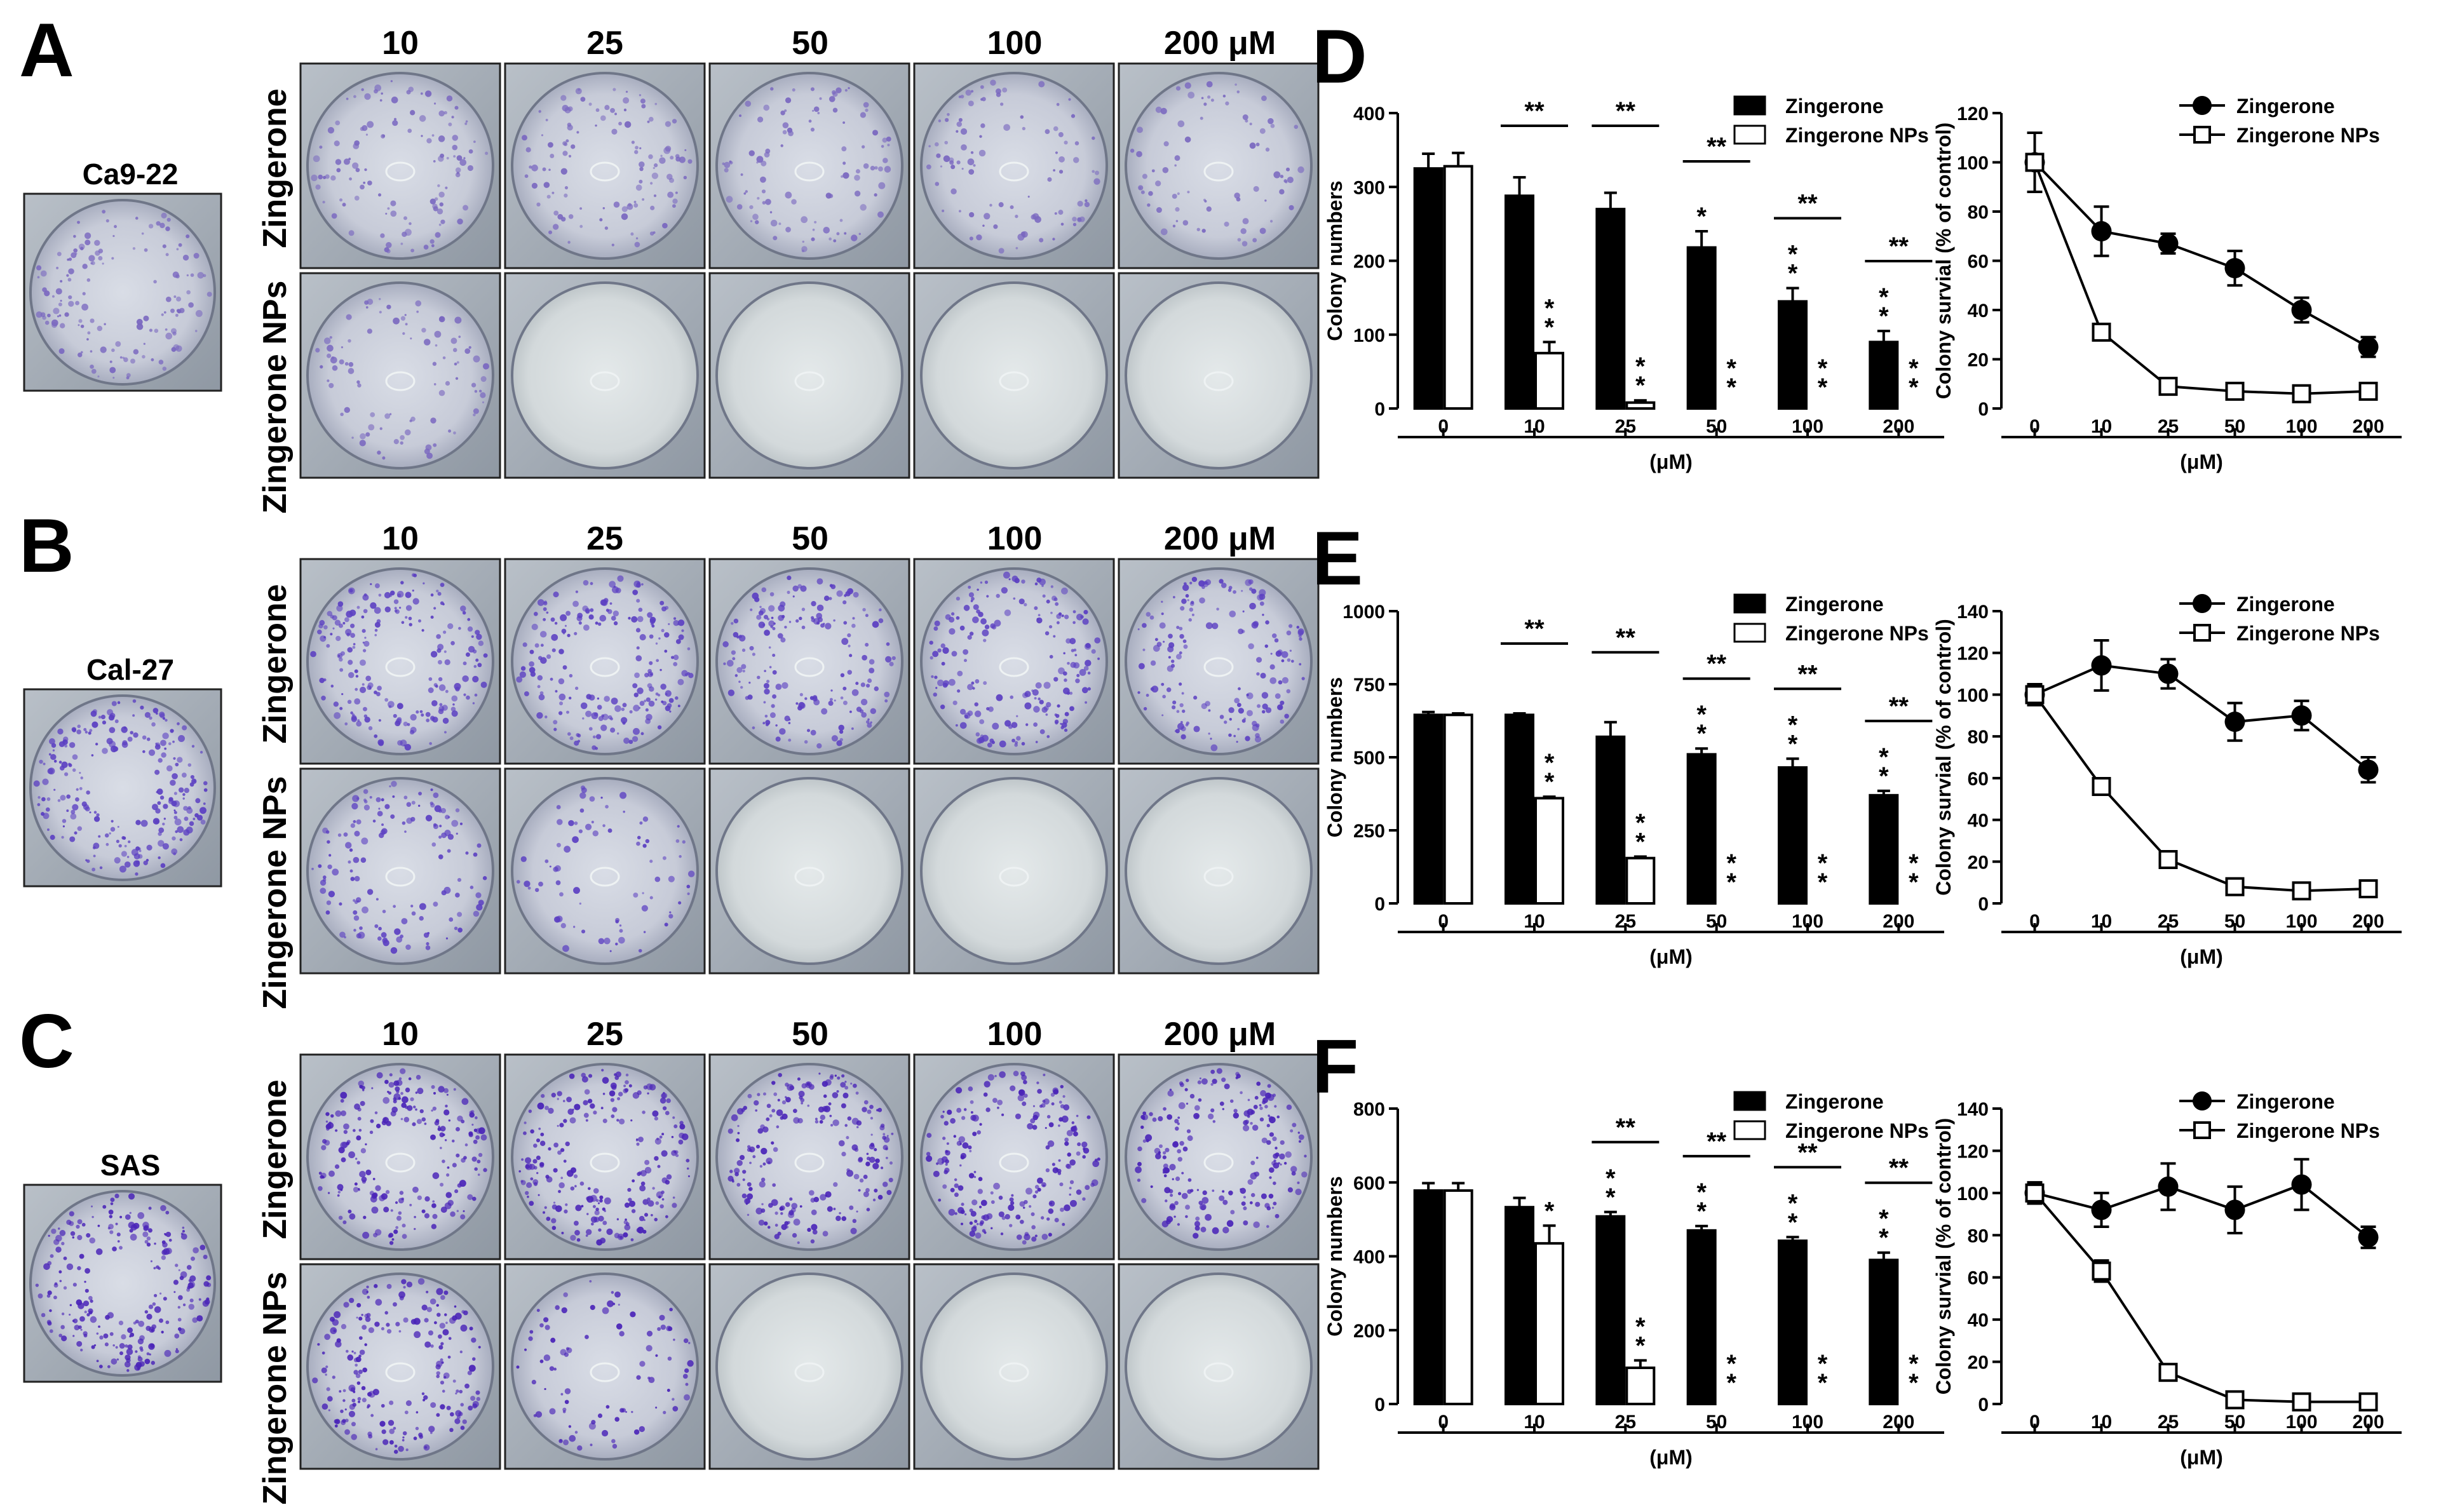 This screenshot has height=1512, width=2455. I want to click on data-point, so click(2168, 1186).